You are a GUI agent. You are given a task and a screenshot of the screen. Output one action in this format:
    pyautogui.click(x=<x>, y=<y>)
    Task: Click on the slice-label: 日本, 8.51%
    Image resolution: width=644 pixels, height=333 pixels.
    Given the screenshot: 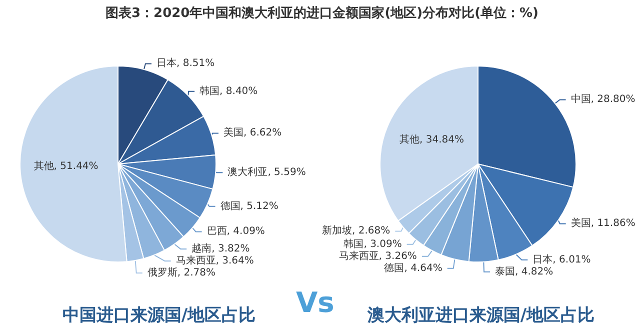 What is the action you would take?
    pyautogui.click(x=185, y=63)
    